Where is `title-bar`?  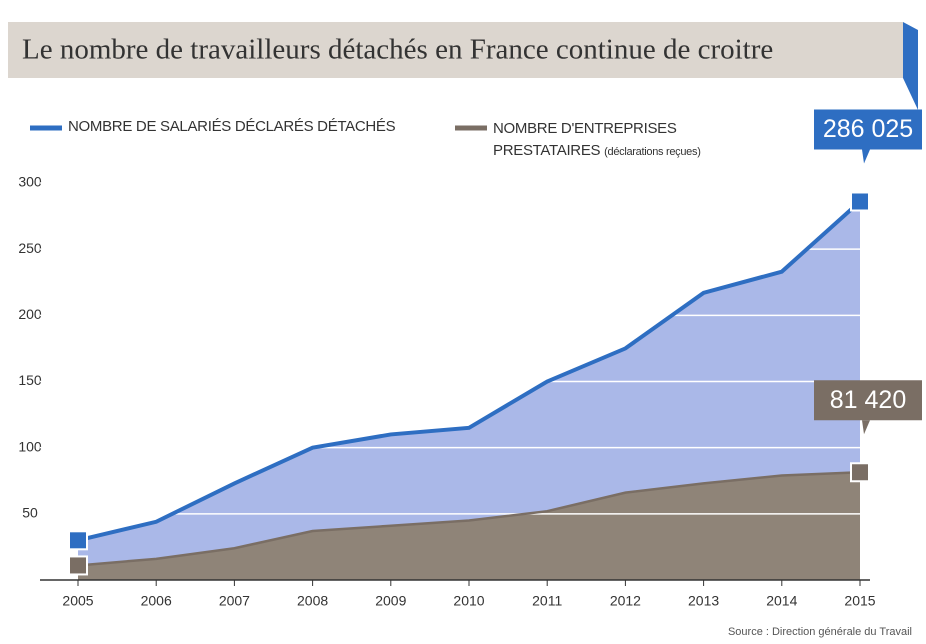 title-bar is located at coordinates (455, 50).